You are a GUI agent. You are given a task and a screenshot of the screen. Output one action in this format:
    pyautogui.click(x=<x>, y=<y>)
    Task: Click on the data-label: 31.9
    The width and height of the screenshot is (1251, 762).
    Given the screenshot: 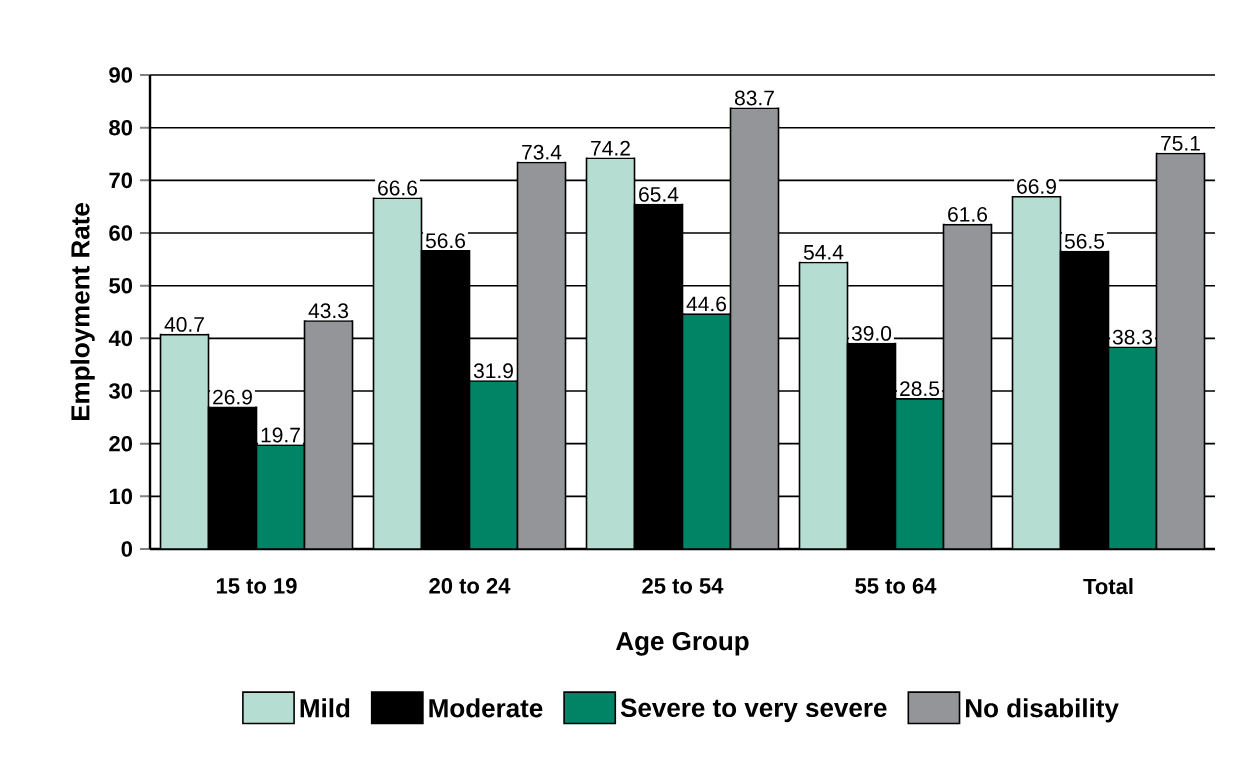 What is the action you would take?
    pyautogui.click(x=493, y=371)
    